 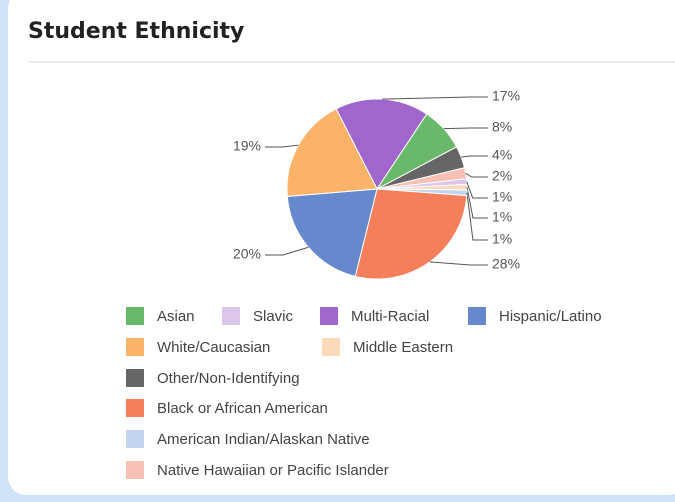 I want to click on legend-label: Slavic, so click(x=273, y=316).